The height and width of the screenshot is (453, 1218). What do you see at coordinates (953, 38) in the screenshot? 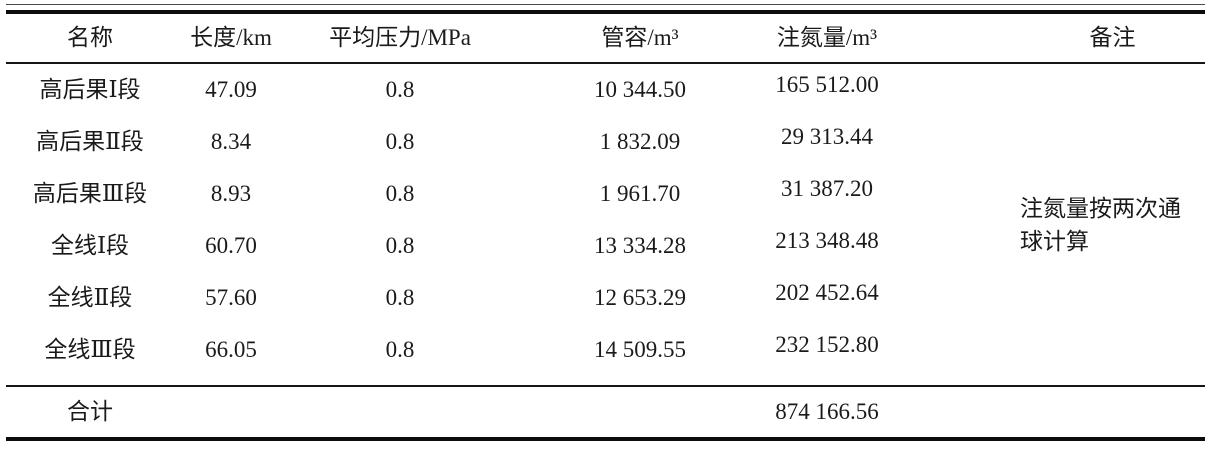
I see `col-header-spacer` at bounding box center [953, 38].